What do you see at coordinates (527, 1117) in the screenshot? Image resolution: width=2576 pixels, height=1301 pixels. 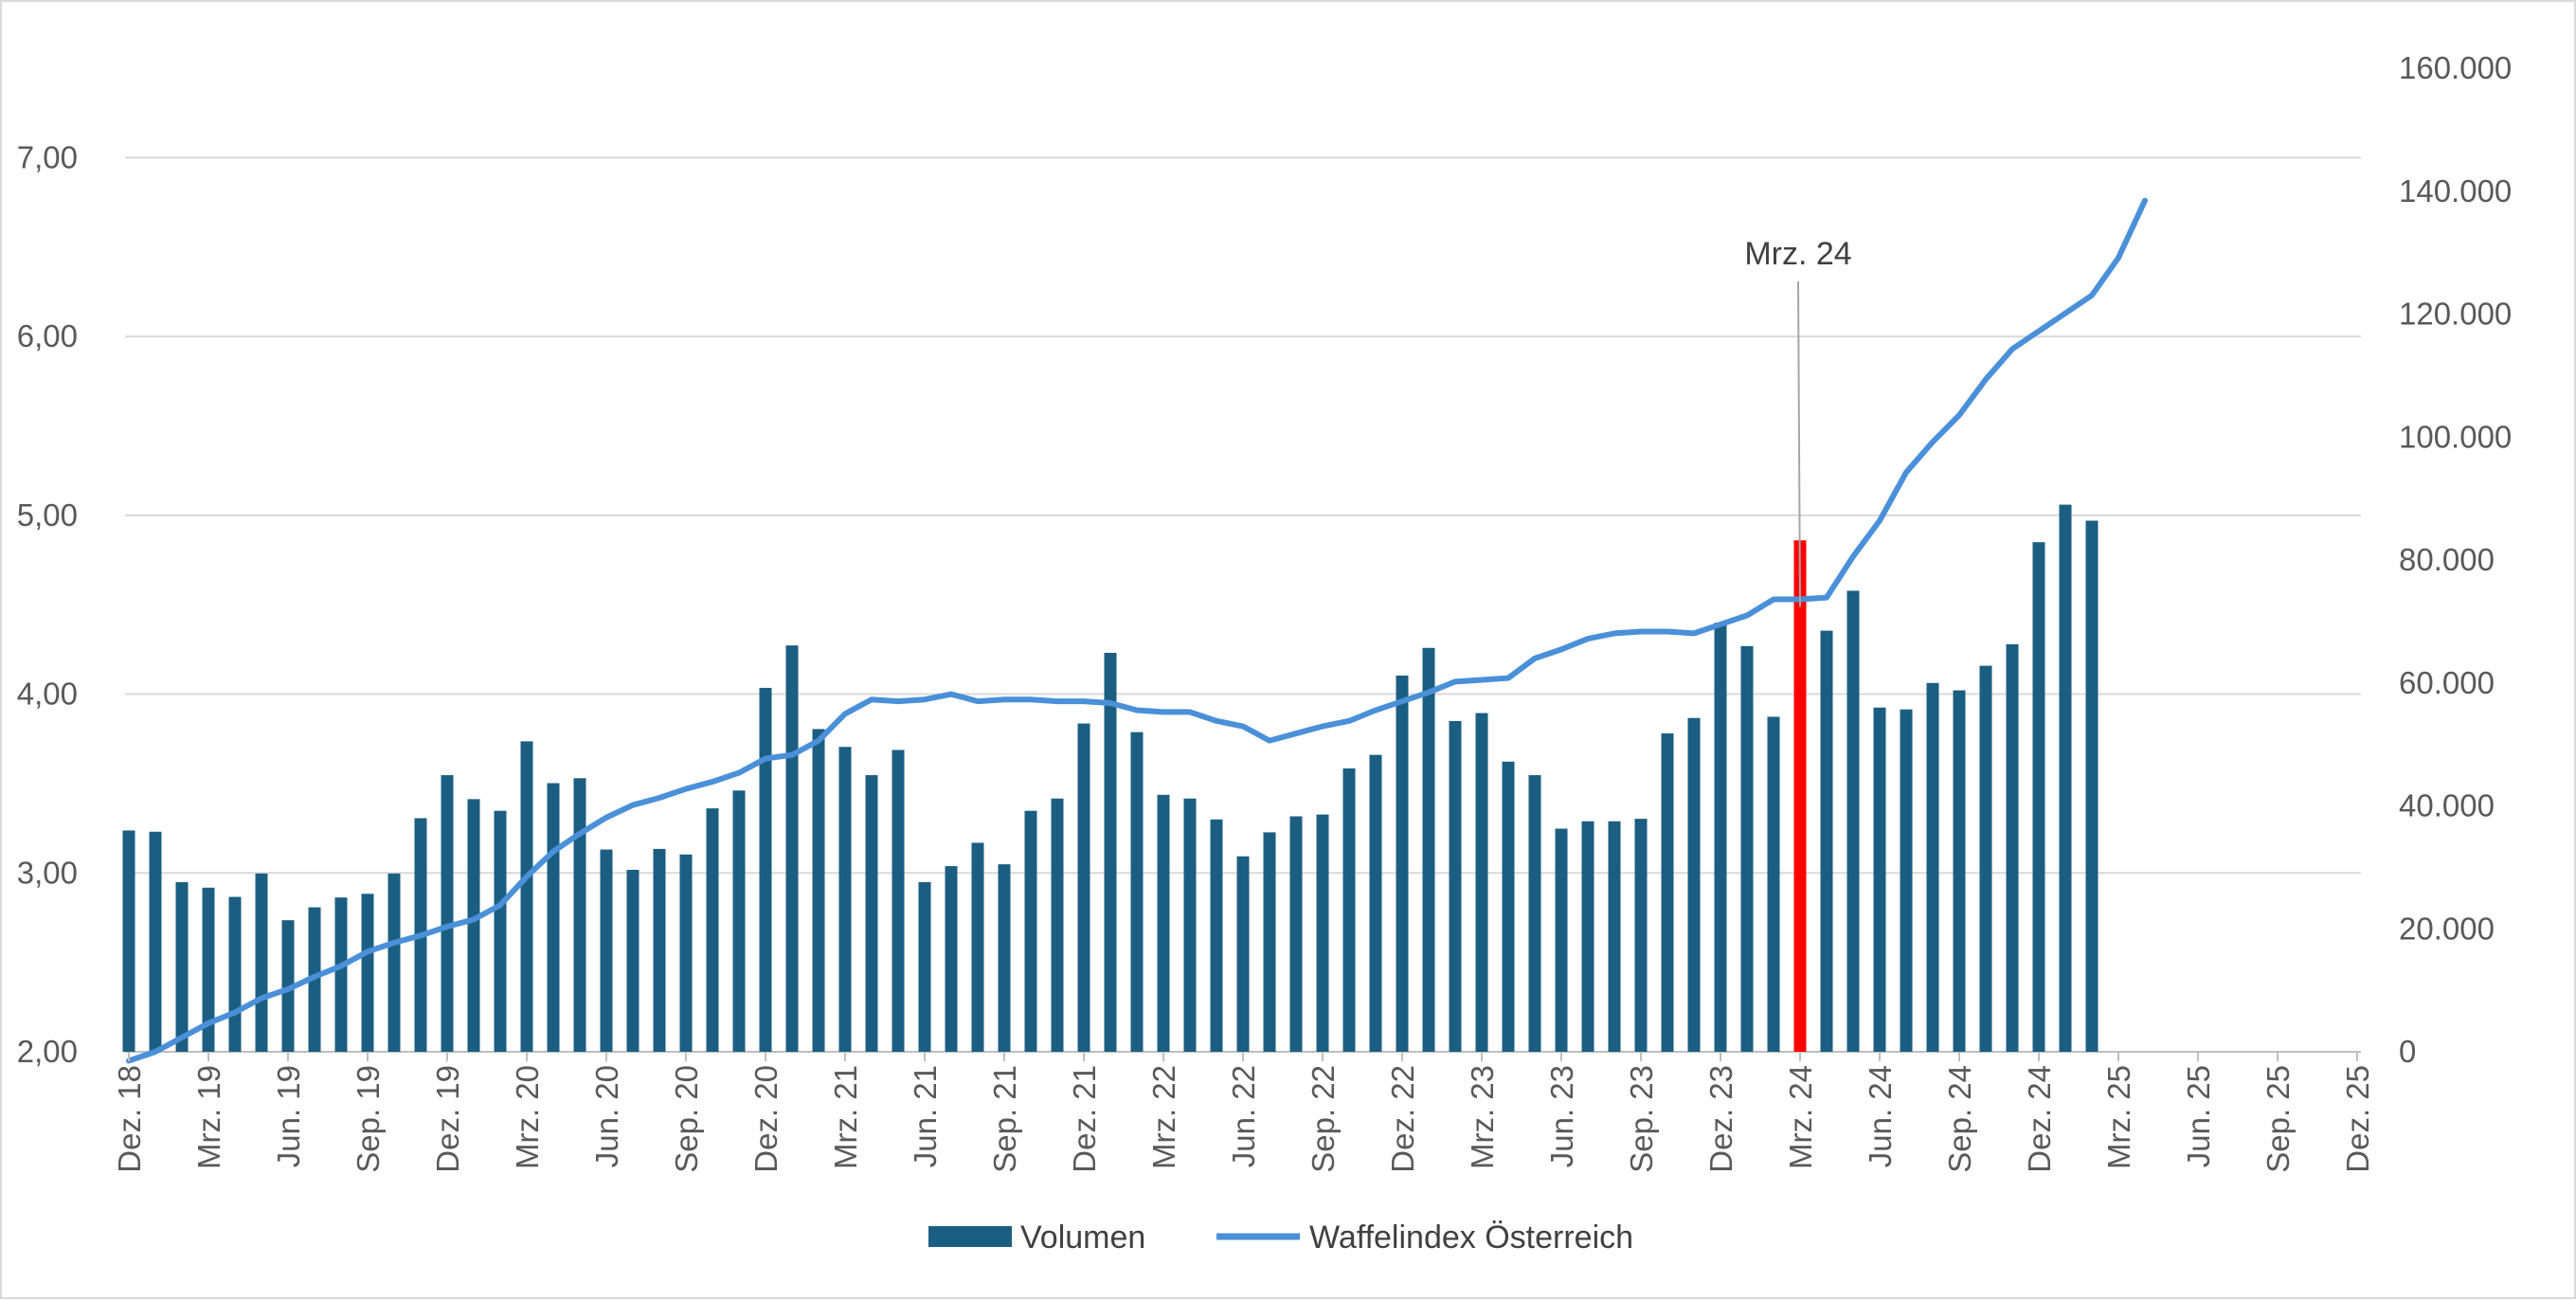 I see `x-tick-label: Mrz. 20` at bounding box center [527, 1117].